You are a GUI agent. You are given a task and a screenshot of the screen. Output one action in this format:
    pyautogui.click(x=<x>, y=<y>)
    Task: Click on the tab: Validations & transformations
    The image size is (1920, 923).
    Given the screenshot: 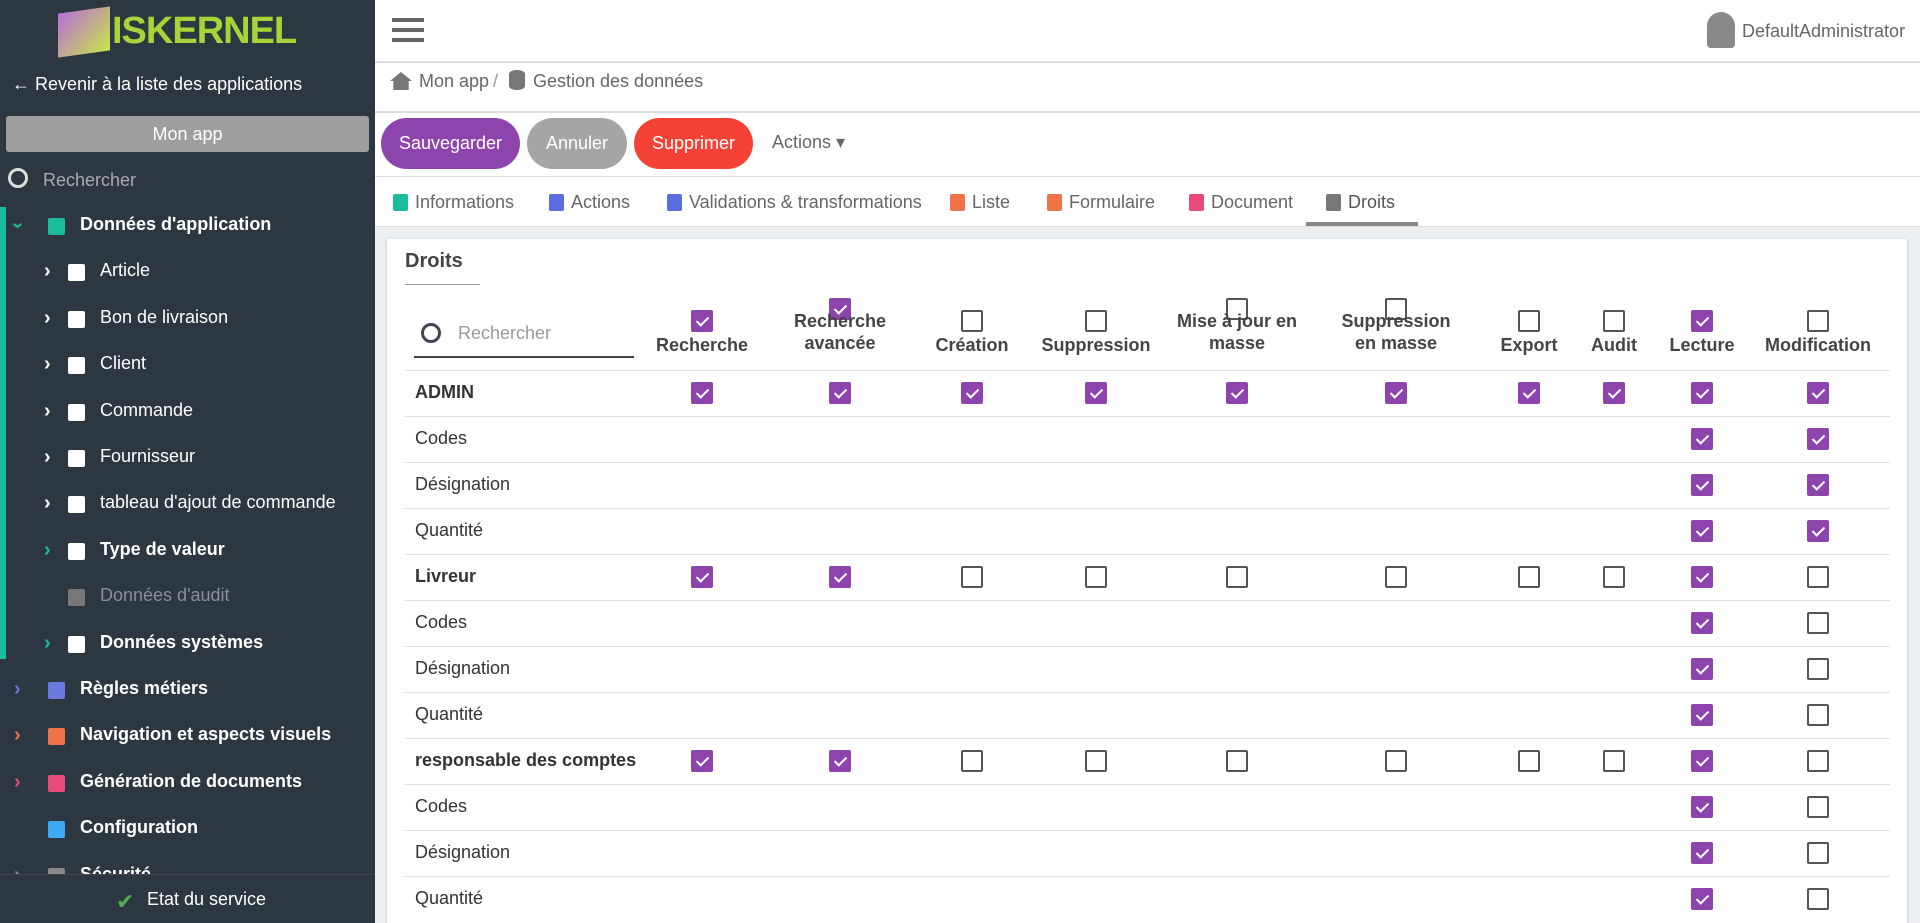 What is the action you would take?
    pyautogui.click(x=805, y=202)
    